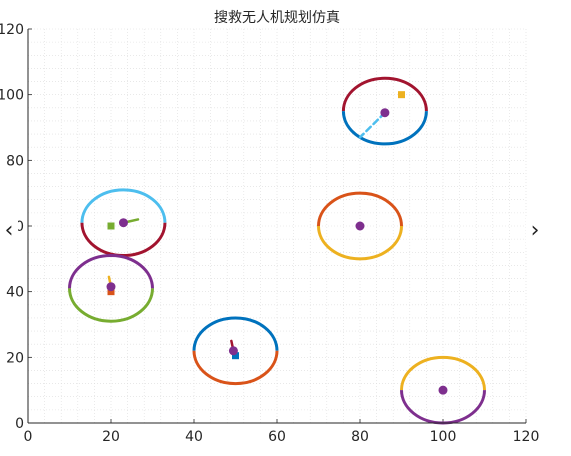  Describe the element at coordinates (535, 231) in the screenshot. I see `next-arrow-icon: ›` at that location.